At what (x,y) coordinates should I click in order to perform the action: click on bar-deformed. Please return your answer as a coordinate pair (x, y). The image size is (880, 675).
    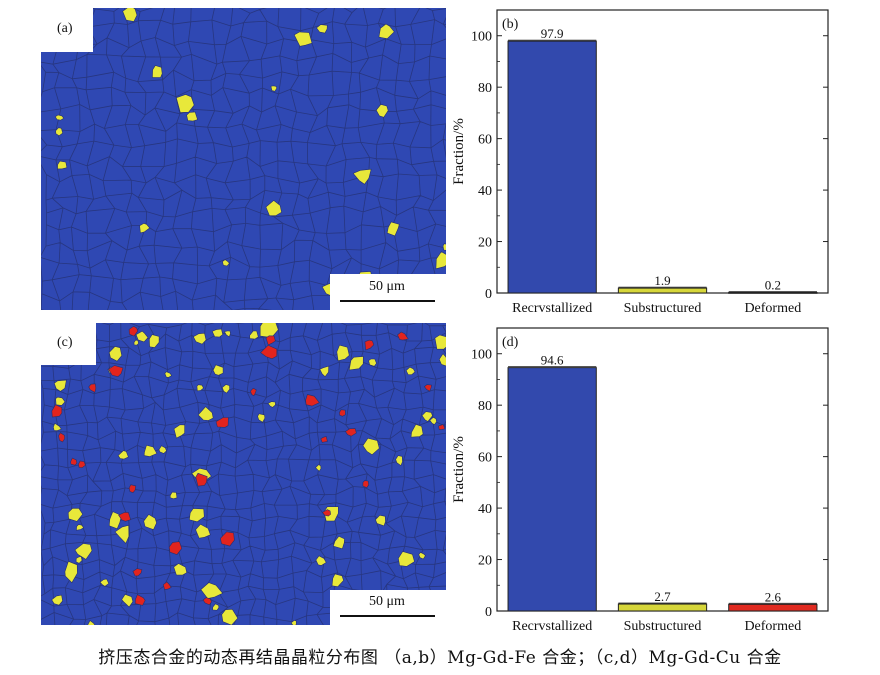
    Looking at the image, I should click on (773, 292).